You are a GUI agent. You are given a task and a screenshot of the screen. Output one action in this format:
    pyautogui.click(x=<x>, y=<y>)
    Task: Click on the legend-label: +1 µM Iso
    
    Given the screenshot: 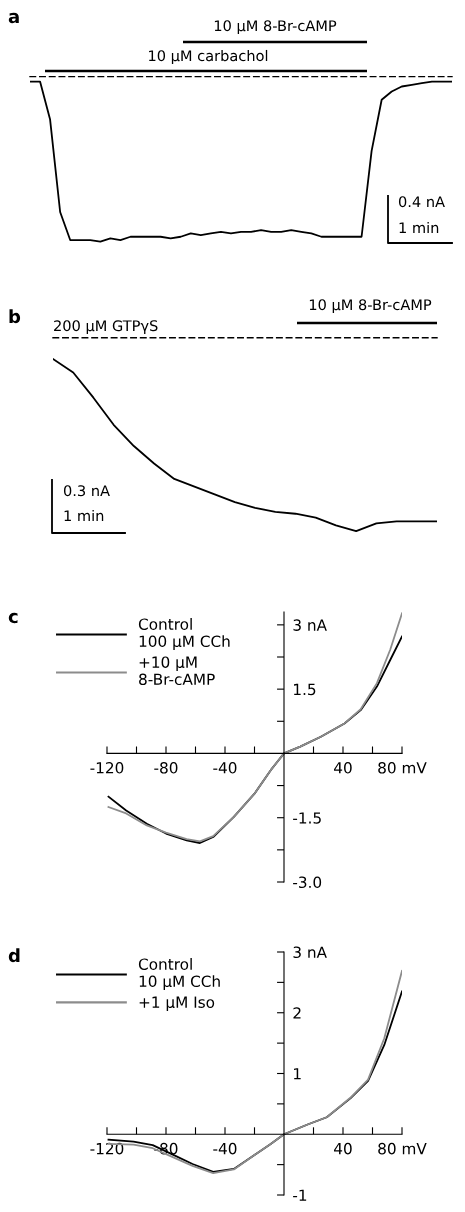 What is the action you would take?
    pyautogui.click(x=177, y=1003)
    